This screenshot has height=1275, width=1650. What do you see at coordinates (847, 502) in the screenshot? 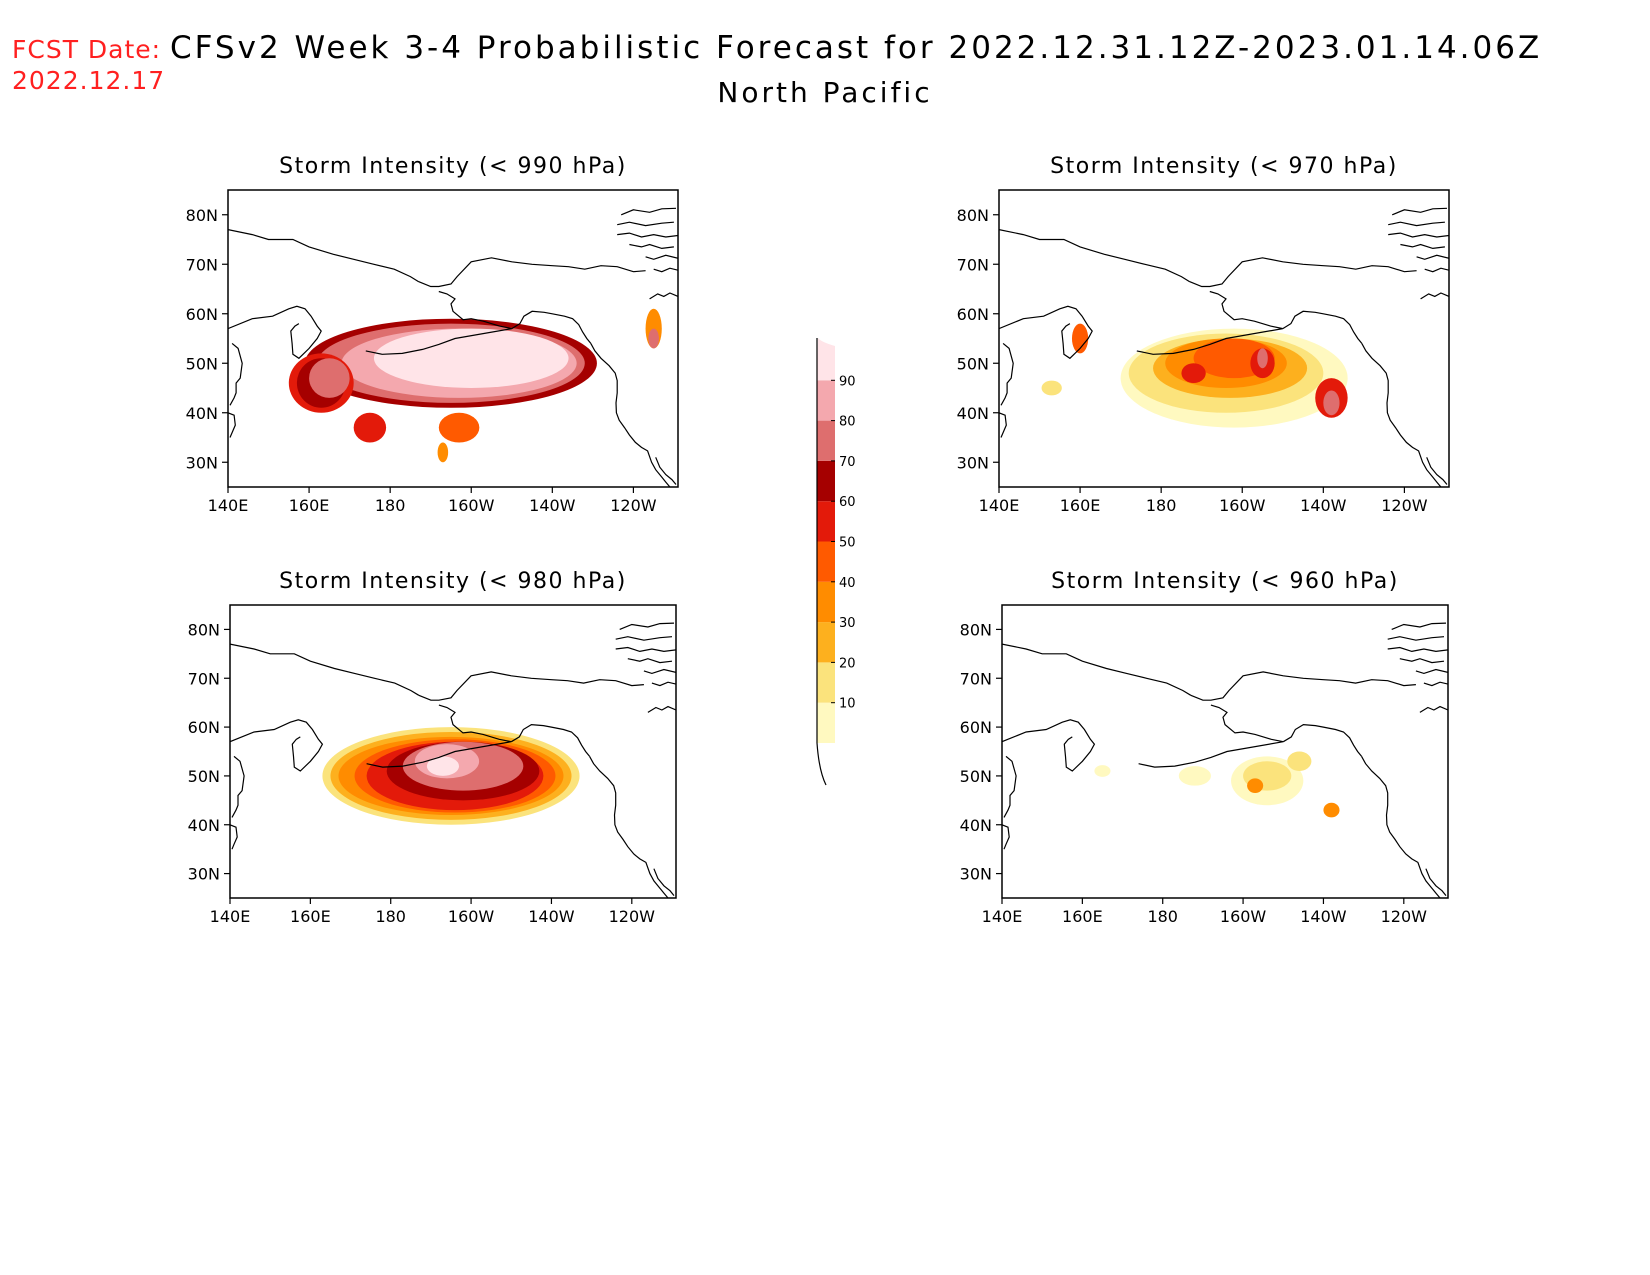
I see `colorbar-label: 60` at bounding box center [847, 502].